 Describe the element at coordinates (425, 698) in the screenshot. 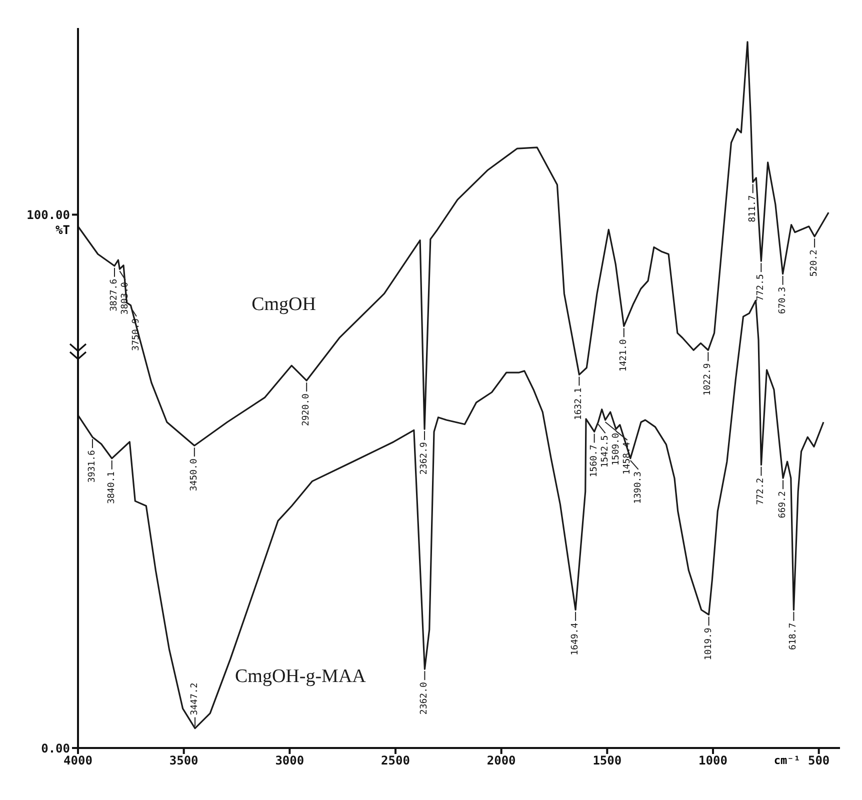

I see `annotation: 2362.0` at that location.